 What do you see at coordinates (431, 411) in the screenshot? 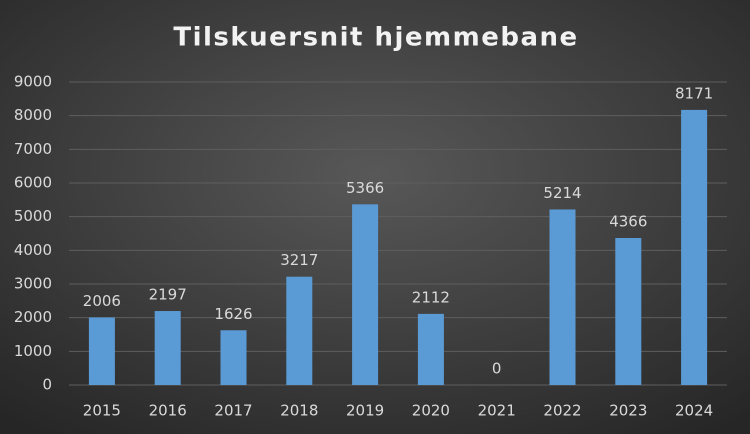
I see `x-tick-label: 2020` at bounding box center [431, 411].